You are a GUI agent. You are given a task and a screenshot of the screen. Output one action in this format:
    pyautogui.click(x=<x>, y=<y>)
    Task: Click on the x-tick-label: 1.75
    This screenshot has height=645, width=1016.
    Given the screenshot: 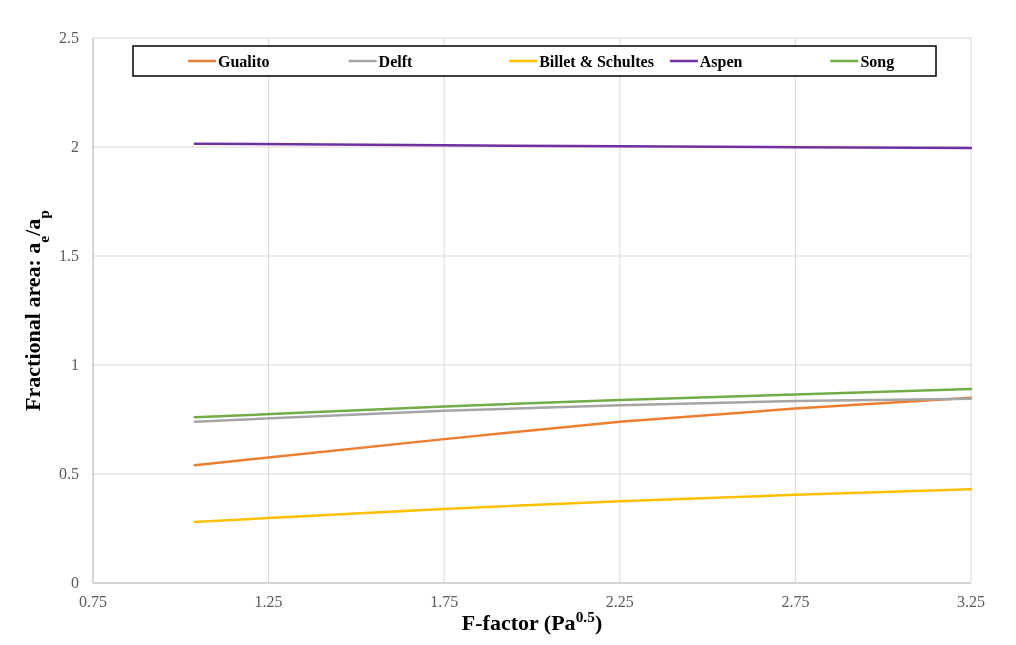 What is the action you would take?
    pyautogui.click(x=444, y=601)
    